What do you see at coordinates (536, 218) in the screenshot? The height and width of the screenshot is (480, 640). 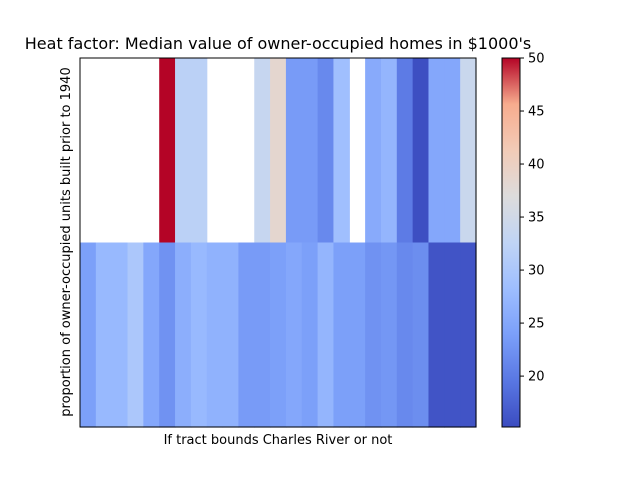 I see `colorbar-tick-label: 35` at bounding box center [536, 218].